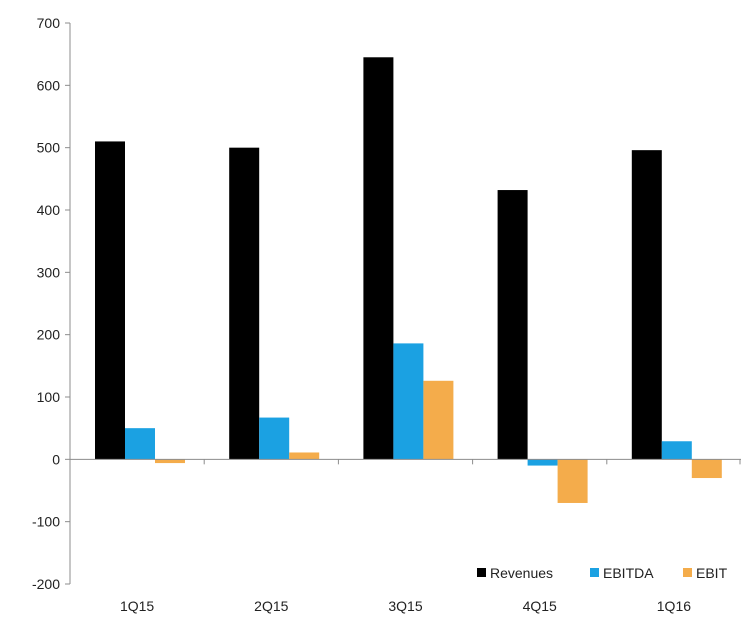 Image resolution: width=741 pixels, height=620 pixels. Describe the element at coordinates (674, 606) in the screenshot. I see `x-tick-label: 1Q16` at that location.